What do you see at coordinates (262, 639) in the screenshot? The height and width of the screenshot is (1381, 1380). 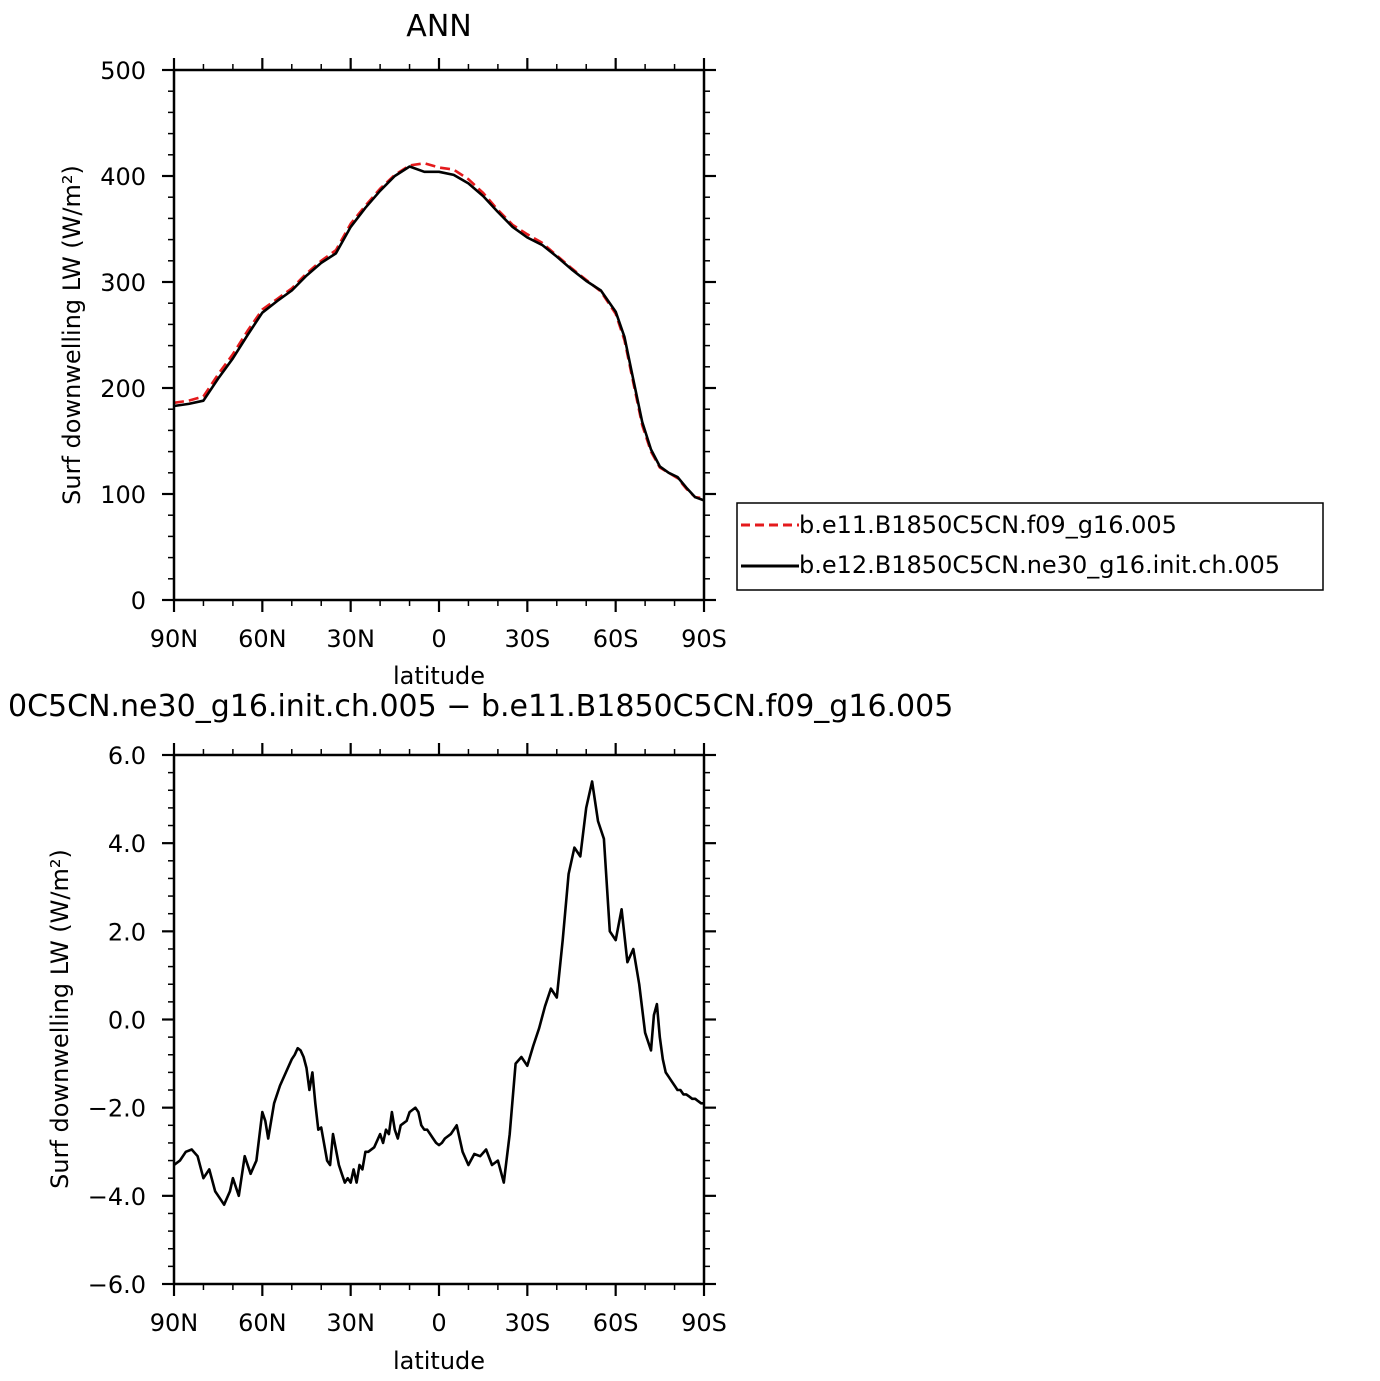 I see `panel0-x-tick-label: 60N` at bounding box center [262, 639].